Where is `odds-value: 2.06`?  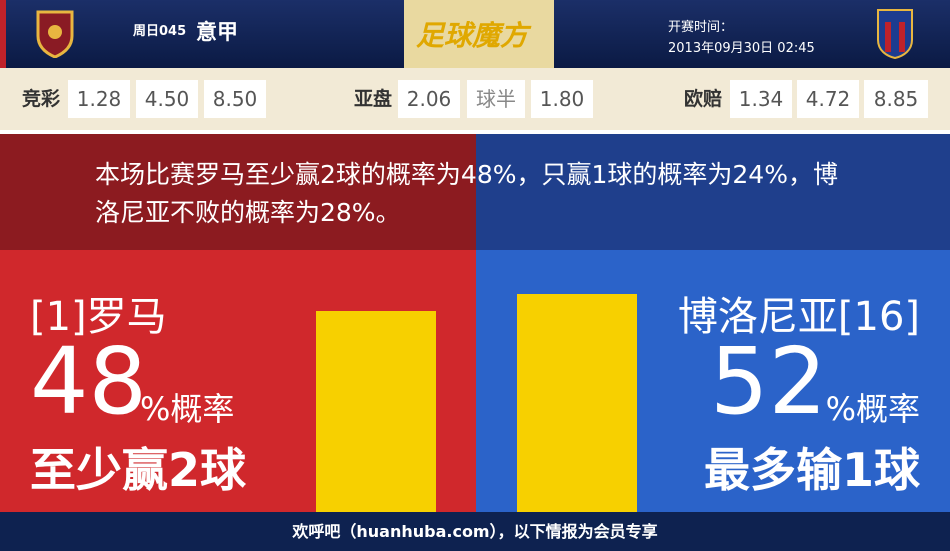
odds-value: 2.06 is located at coordinates (429, 99).